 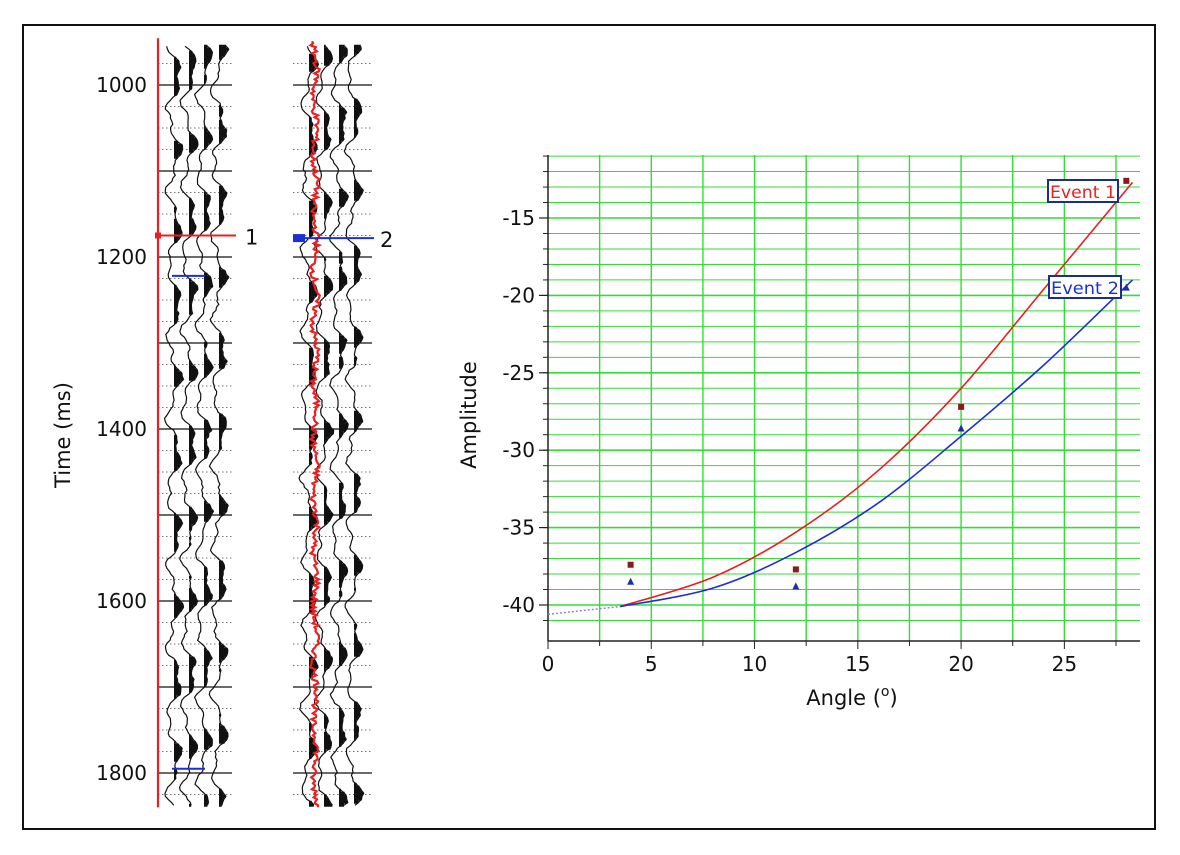 I want to click on seismic-y-tick-label: 1000, so click(x=121, y=85).